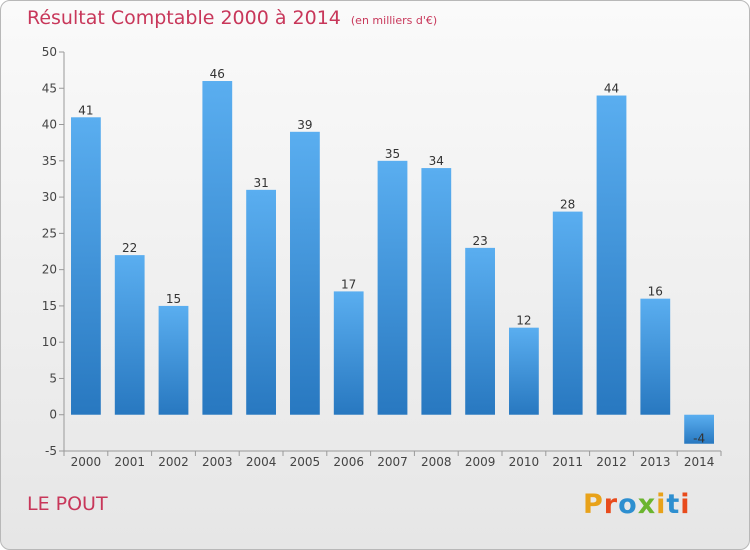  I want to click on y-tick-label: 45, so click(49, 88).